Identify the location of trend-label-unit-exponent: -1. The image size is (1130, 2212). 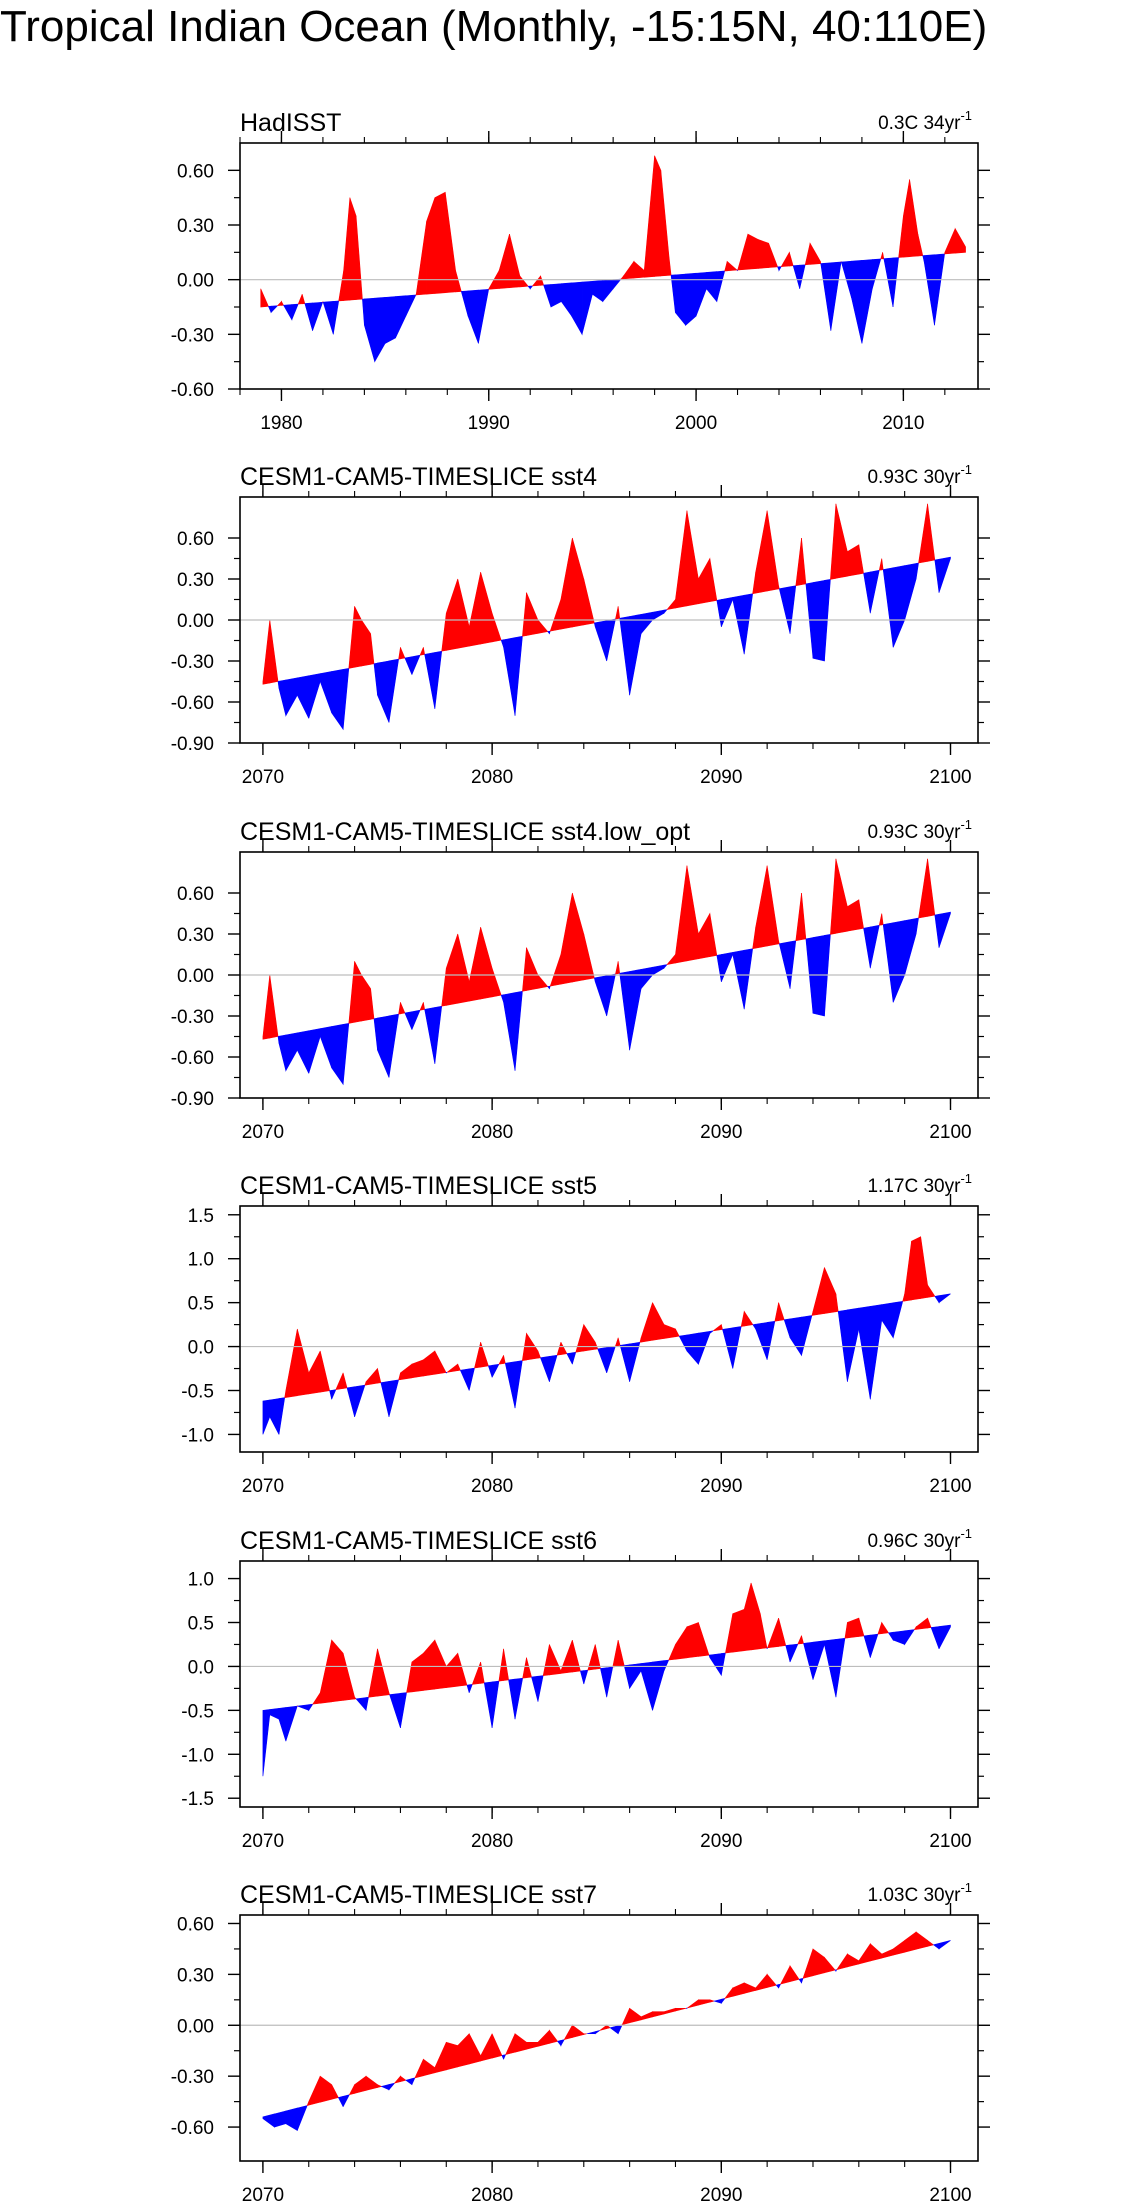
(966, 469).